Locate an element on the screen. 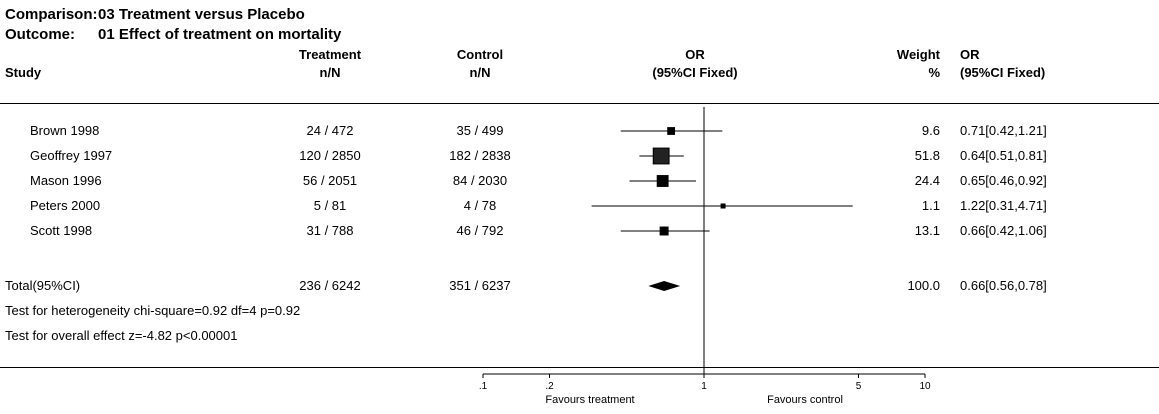 This screenshot has height=414, width=1159. x-tick-label: 5 is located at coordinates (859, 386).